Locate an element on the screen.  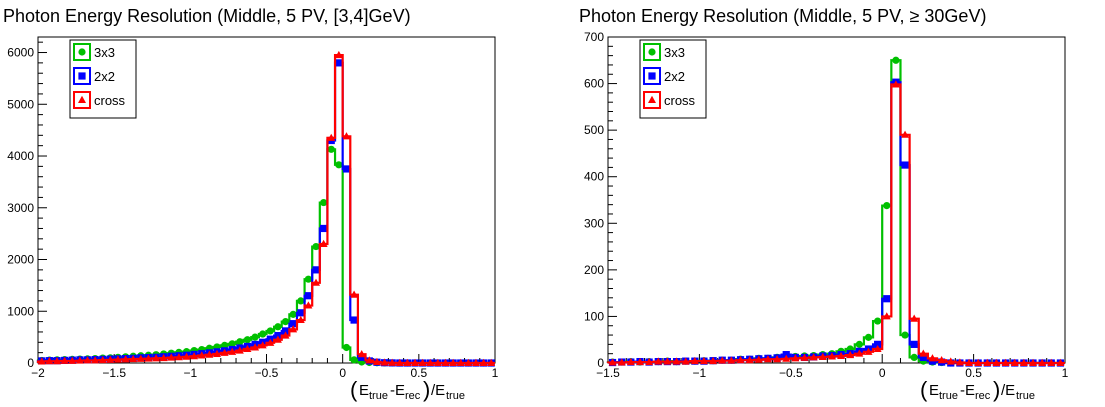
y-tick-label: 500 is located at coordinates (594, 130).